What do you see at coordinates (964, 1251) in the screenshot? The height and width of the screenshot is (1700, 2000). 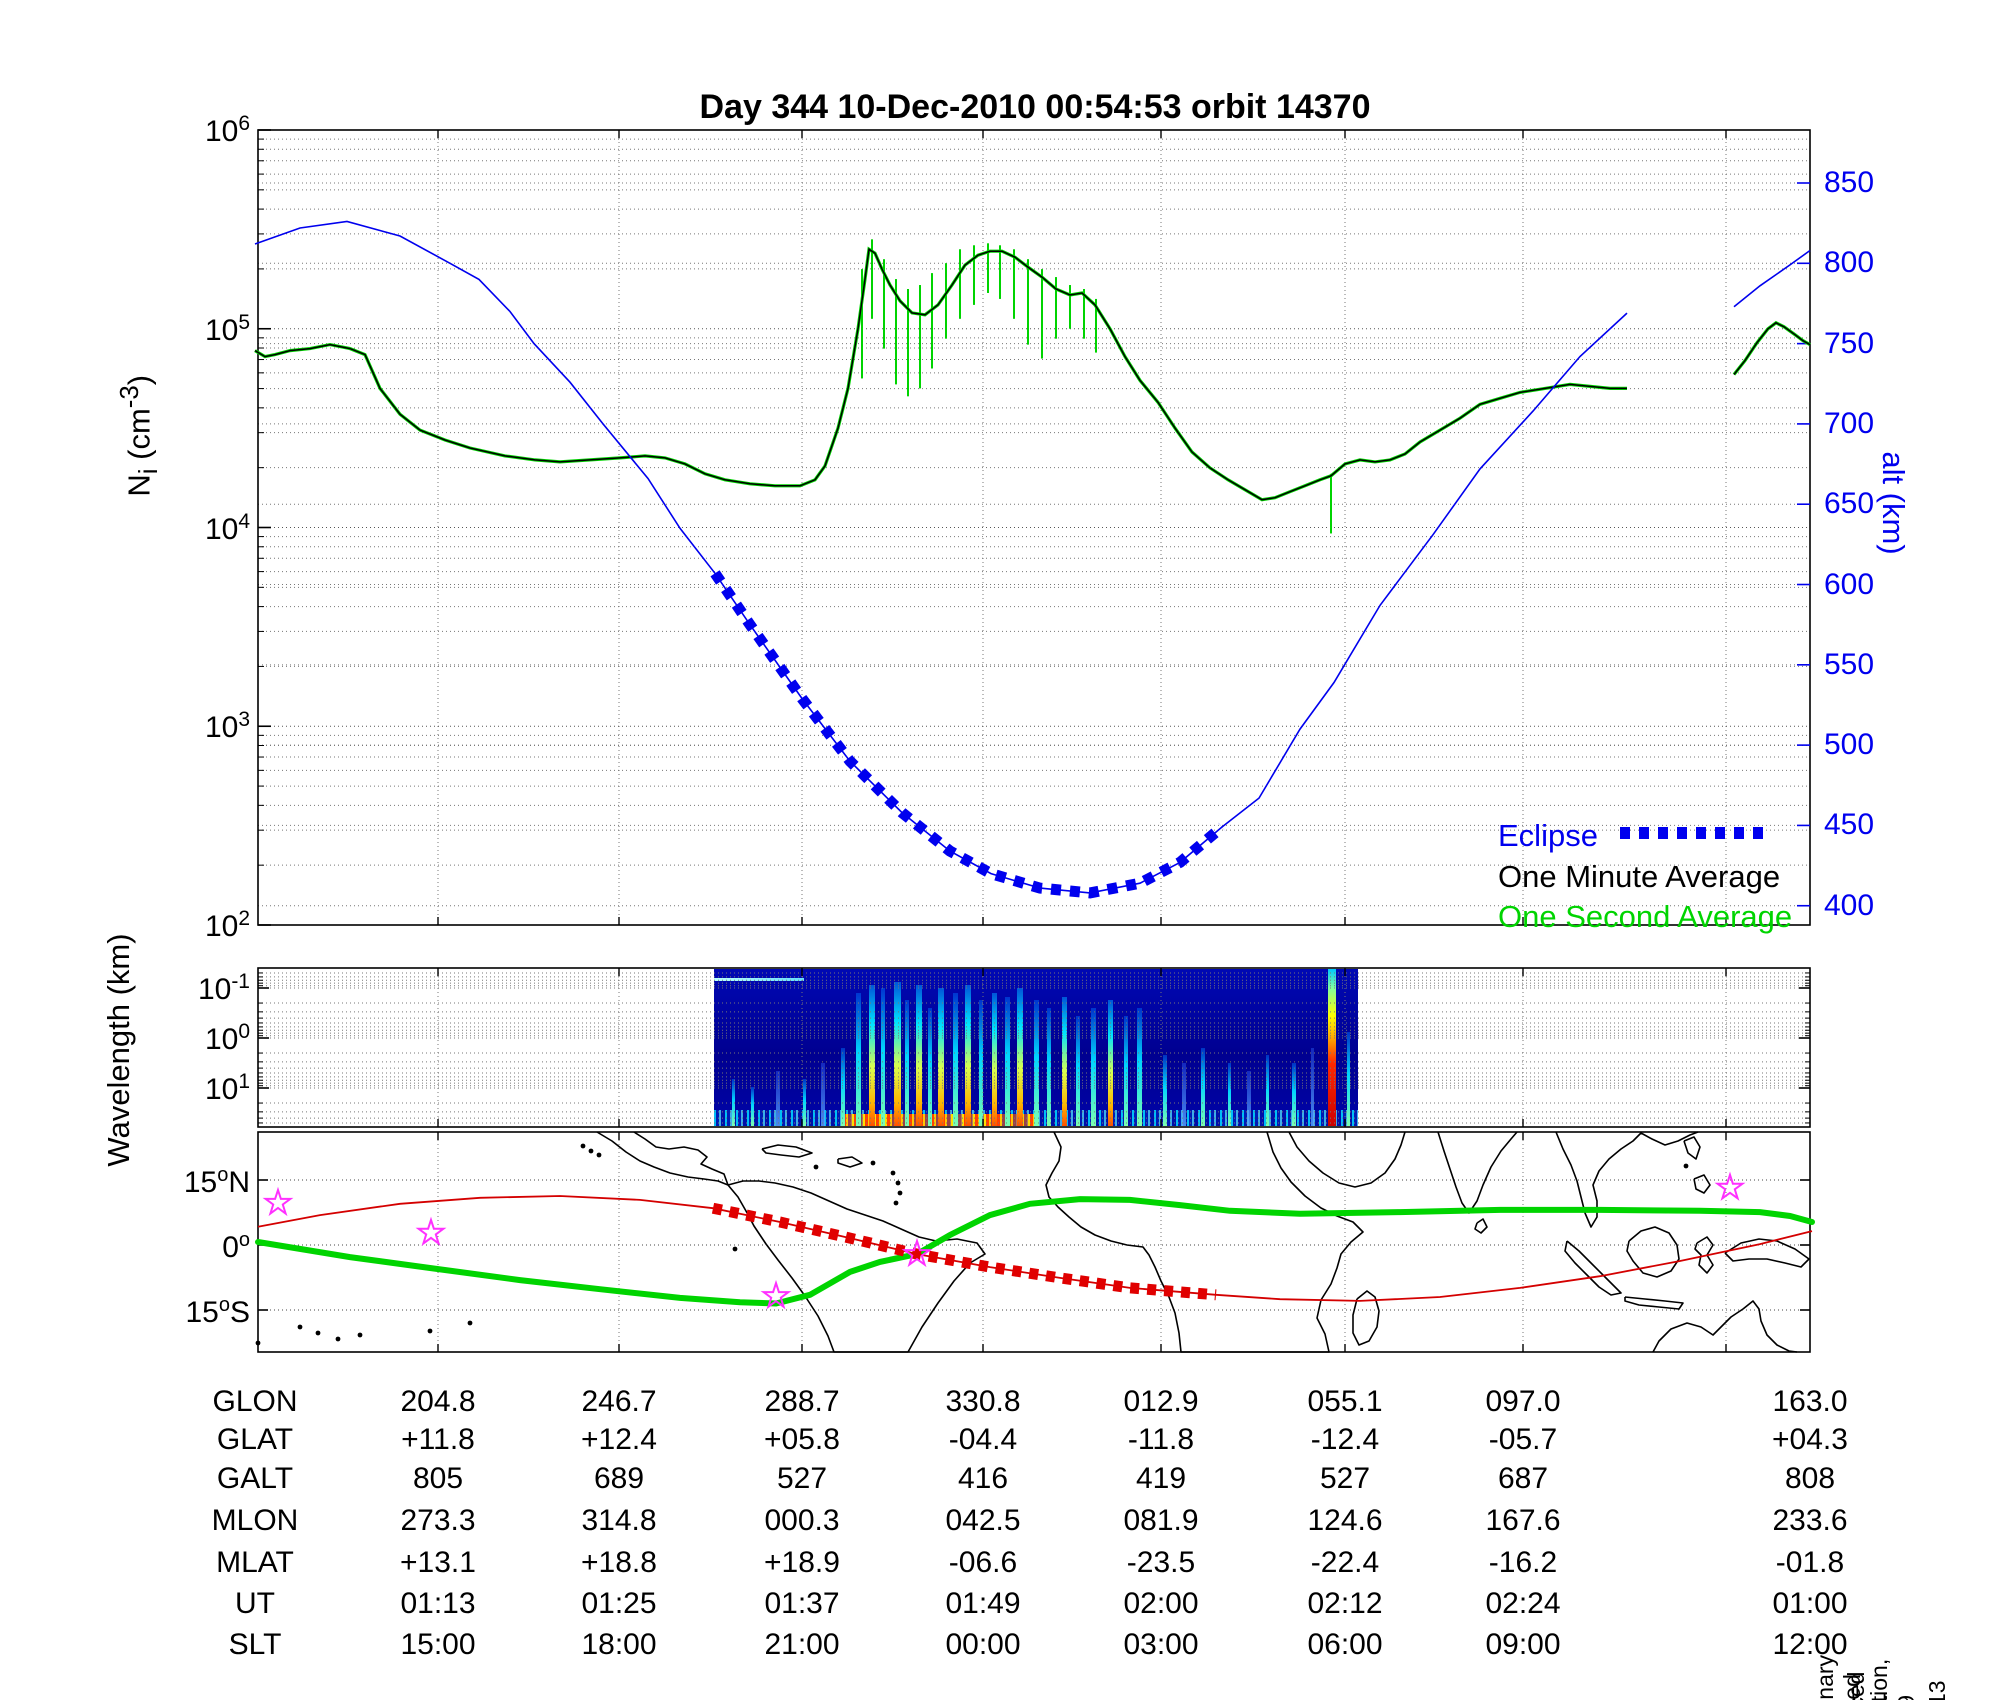 I see `groundtrack-eclipse-dashes` at bounding box center [964, 1251].